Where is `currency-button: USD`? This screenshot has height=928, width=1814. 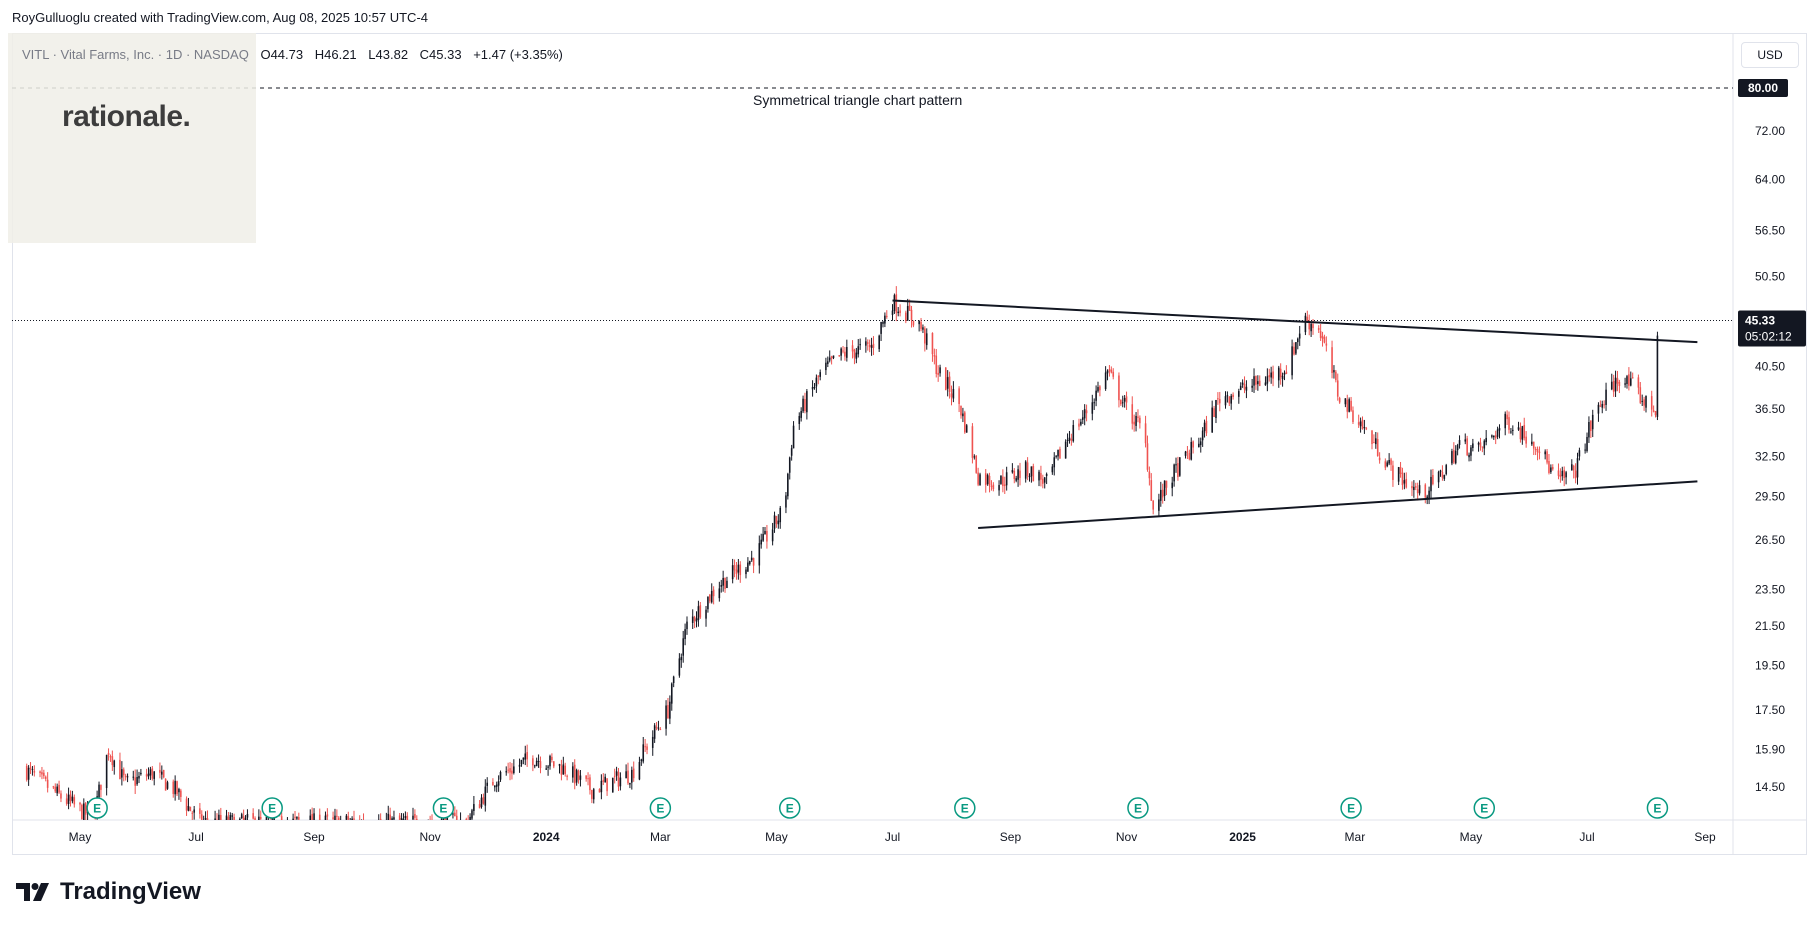
currency-button: USD is located at coordinates (1770, 55).